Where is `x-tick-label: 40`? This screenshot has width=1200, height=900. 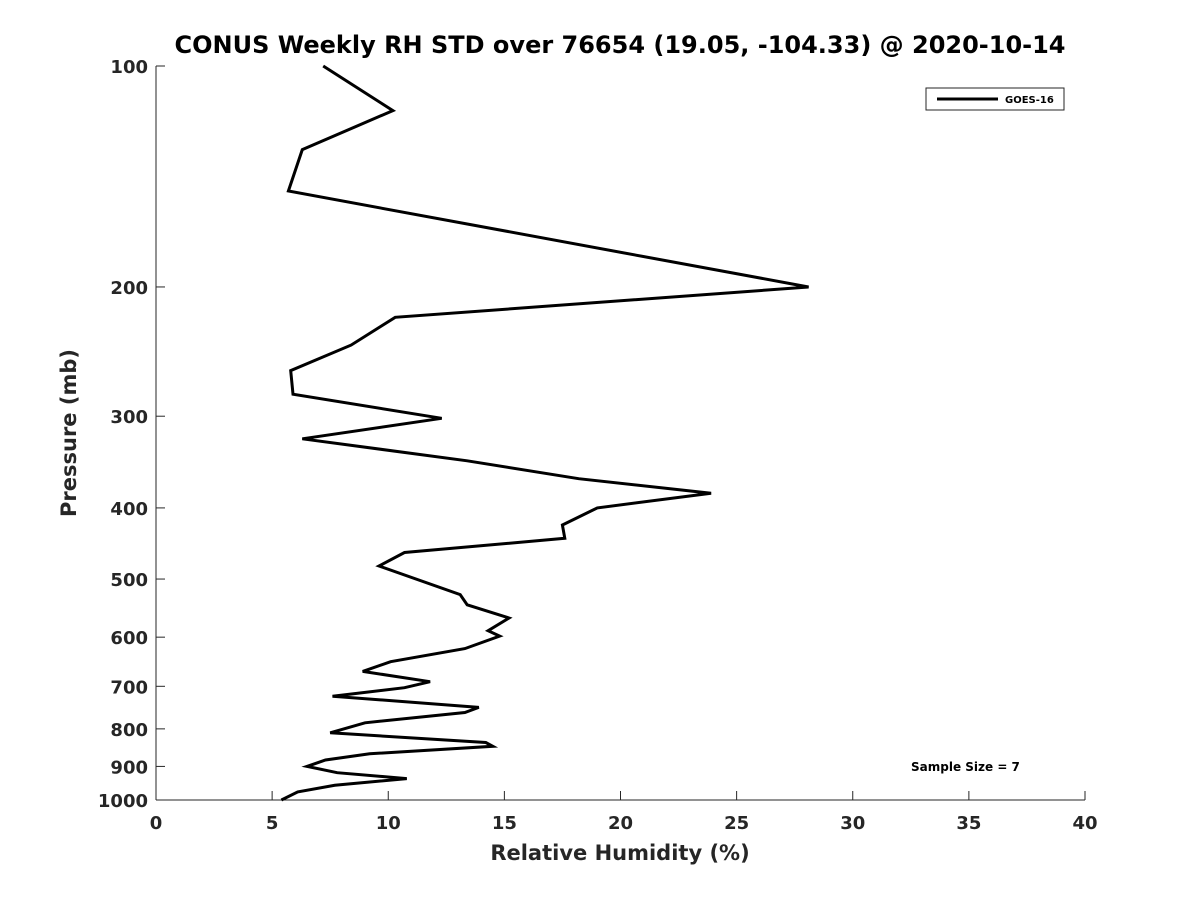 x-tick-label: 40 is located at coordinates (1084, 823).